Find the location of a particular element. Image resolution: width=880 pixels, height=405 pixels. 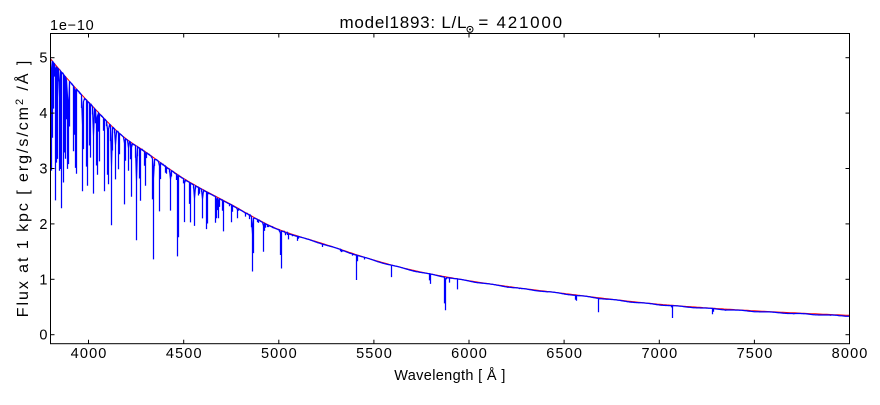

svg-text: 5 is located at coordinates (43, 59).